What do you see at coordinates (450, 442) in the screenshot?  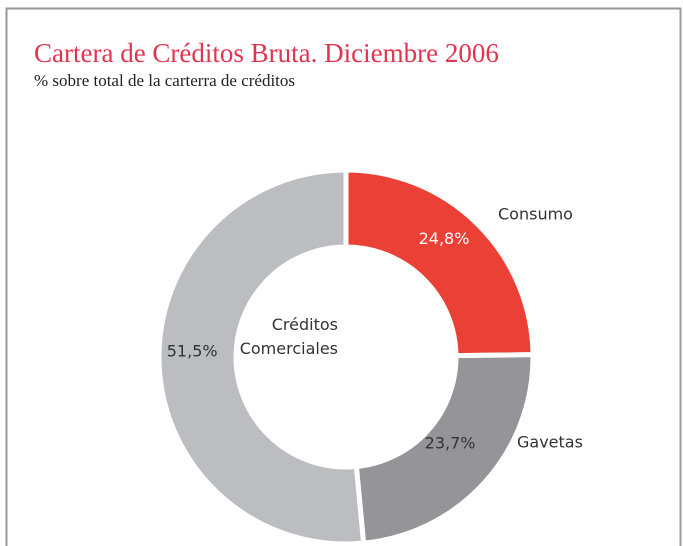 I see `value-label: 23,7%` at bounding box center [450, 442].